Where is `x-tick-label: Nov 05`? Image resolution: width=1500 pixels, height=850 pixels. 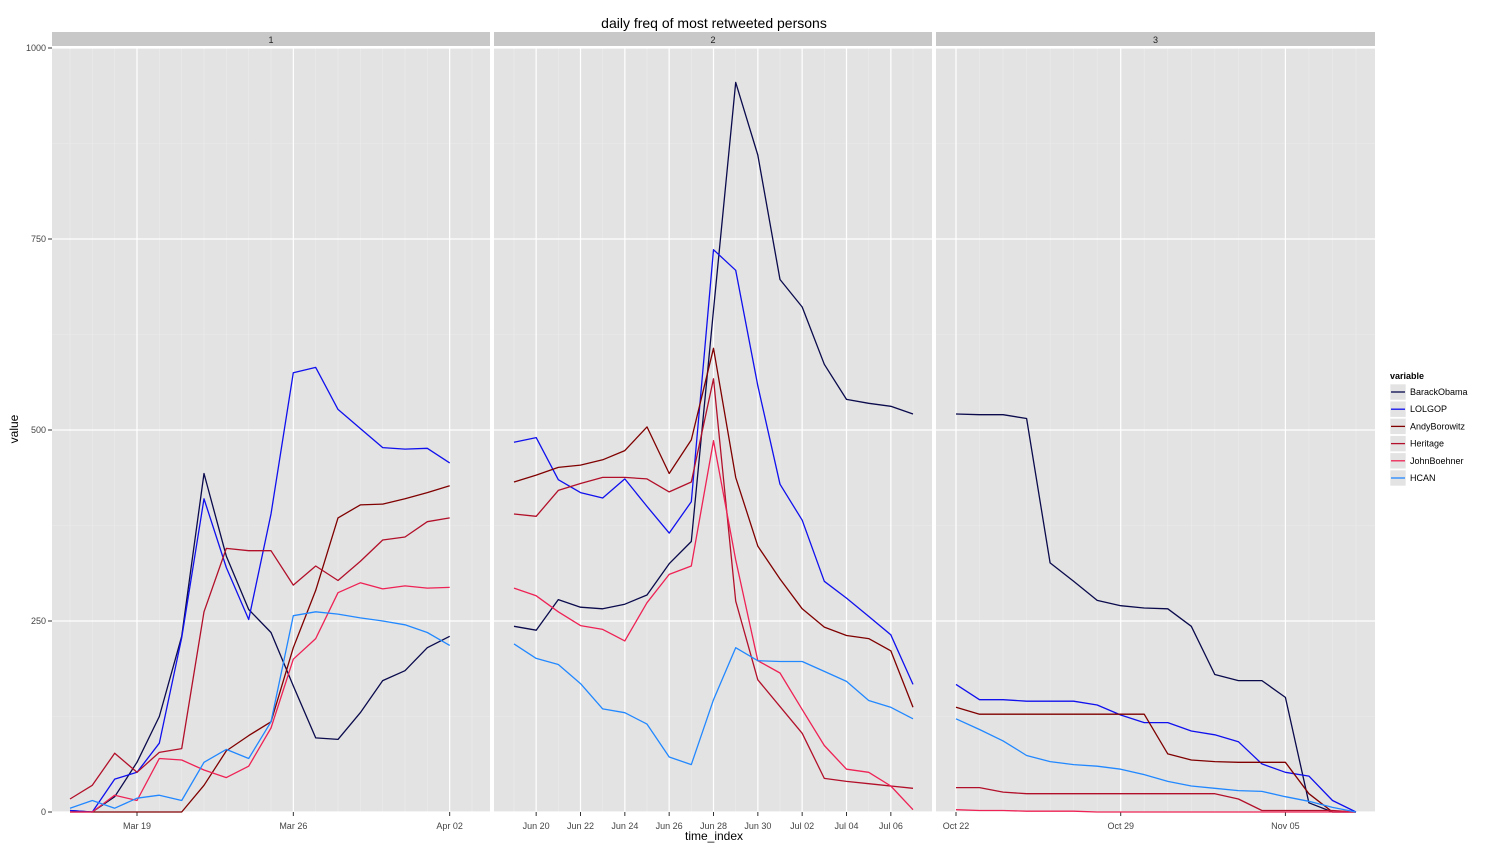
x-tick-label: Nov 05 is located at coordinates (1285, 826).